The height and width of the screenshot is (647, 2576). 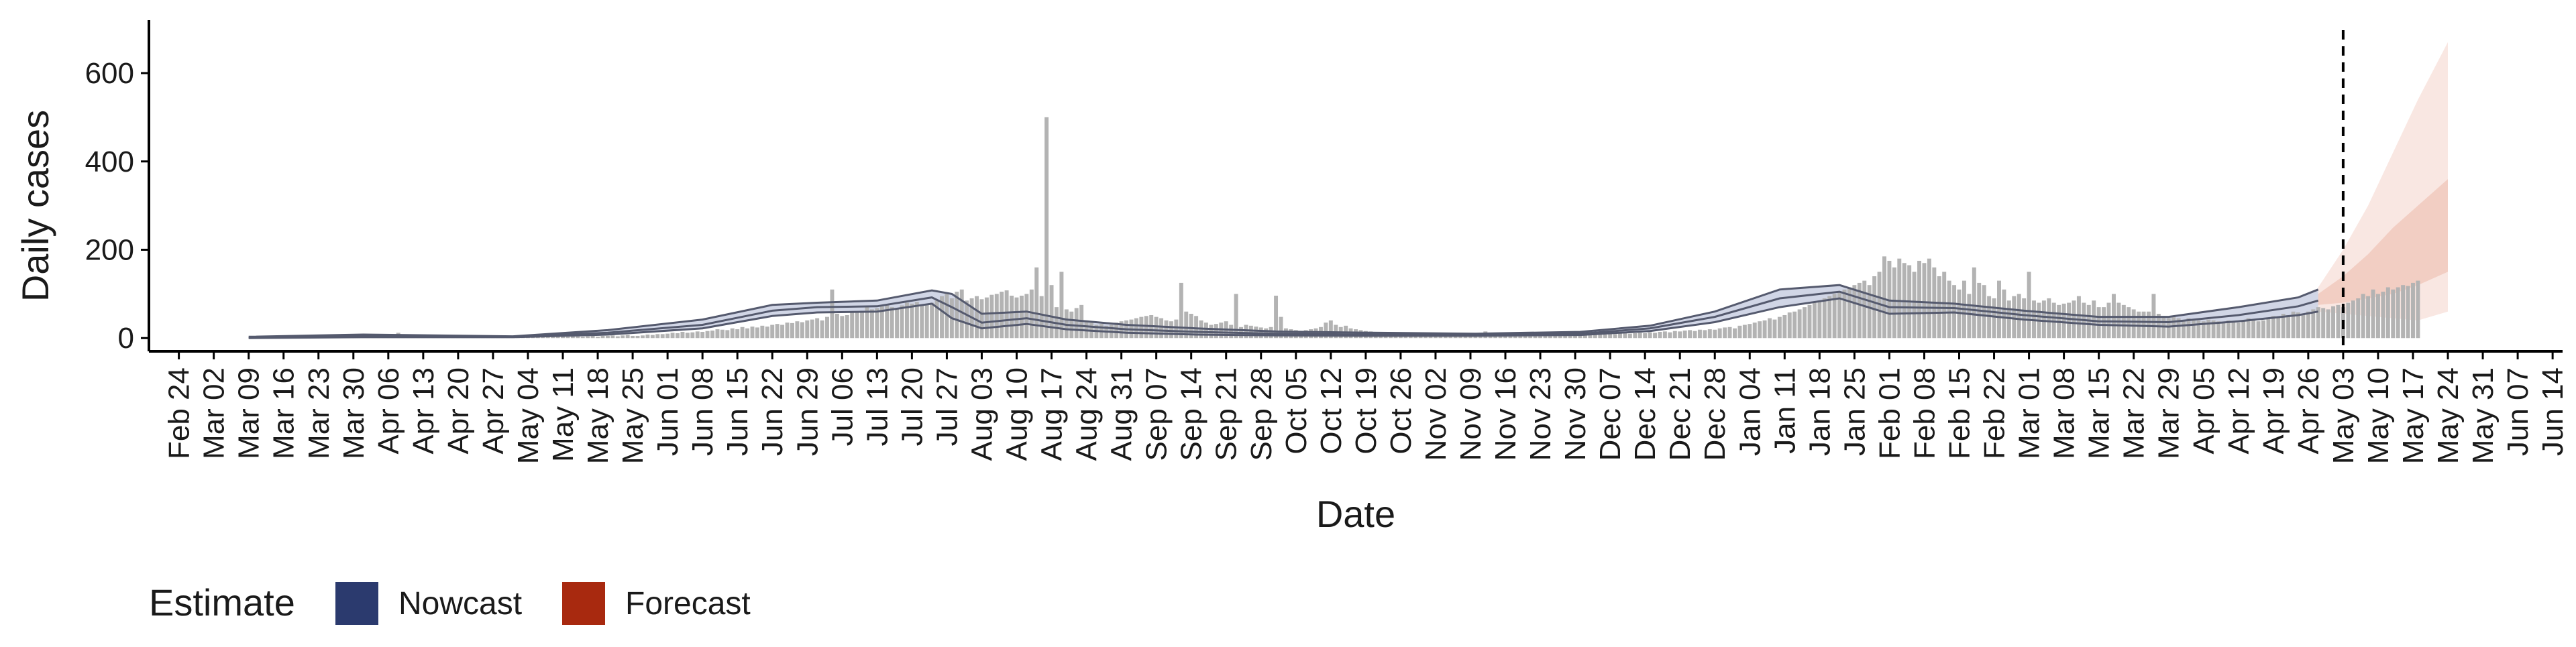 What do you see at coordinates (2273, 411) in the screenshot?
I see `x-tick-label: Apr 19` at bounding box center [2273, 411].